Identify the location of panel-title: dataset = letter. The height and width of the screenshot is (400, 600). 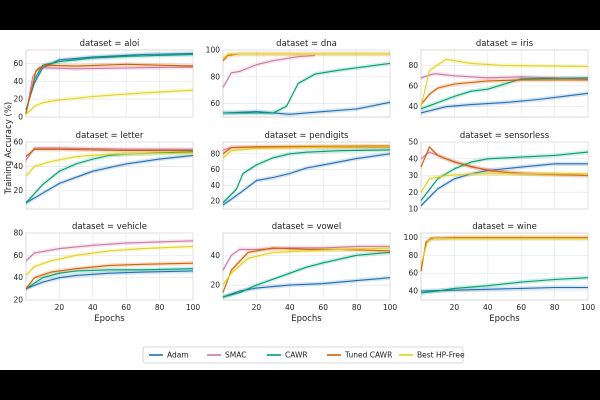
(110, 136).